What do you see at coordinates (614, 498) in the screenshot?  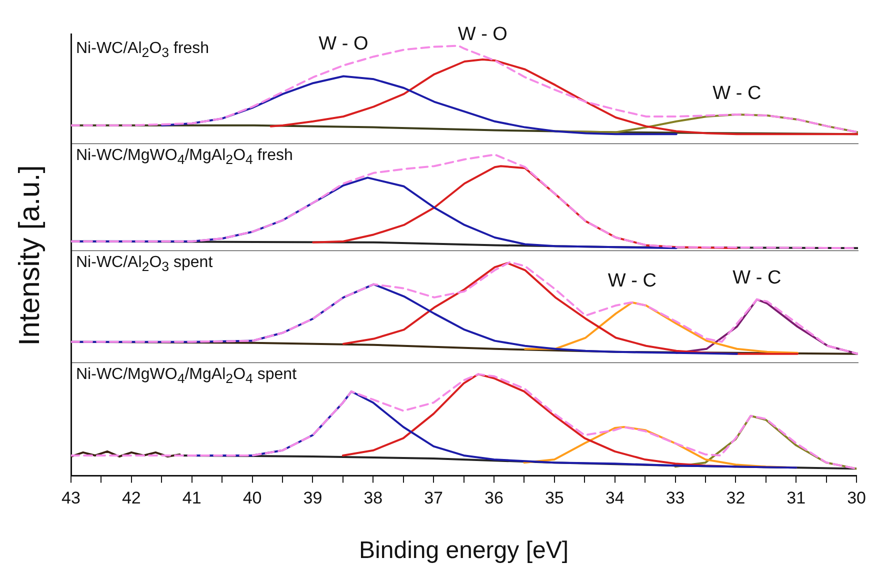 I see `x-tick-label: 34` at bounding box center [614, 498].